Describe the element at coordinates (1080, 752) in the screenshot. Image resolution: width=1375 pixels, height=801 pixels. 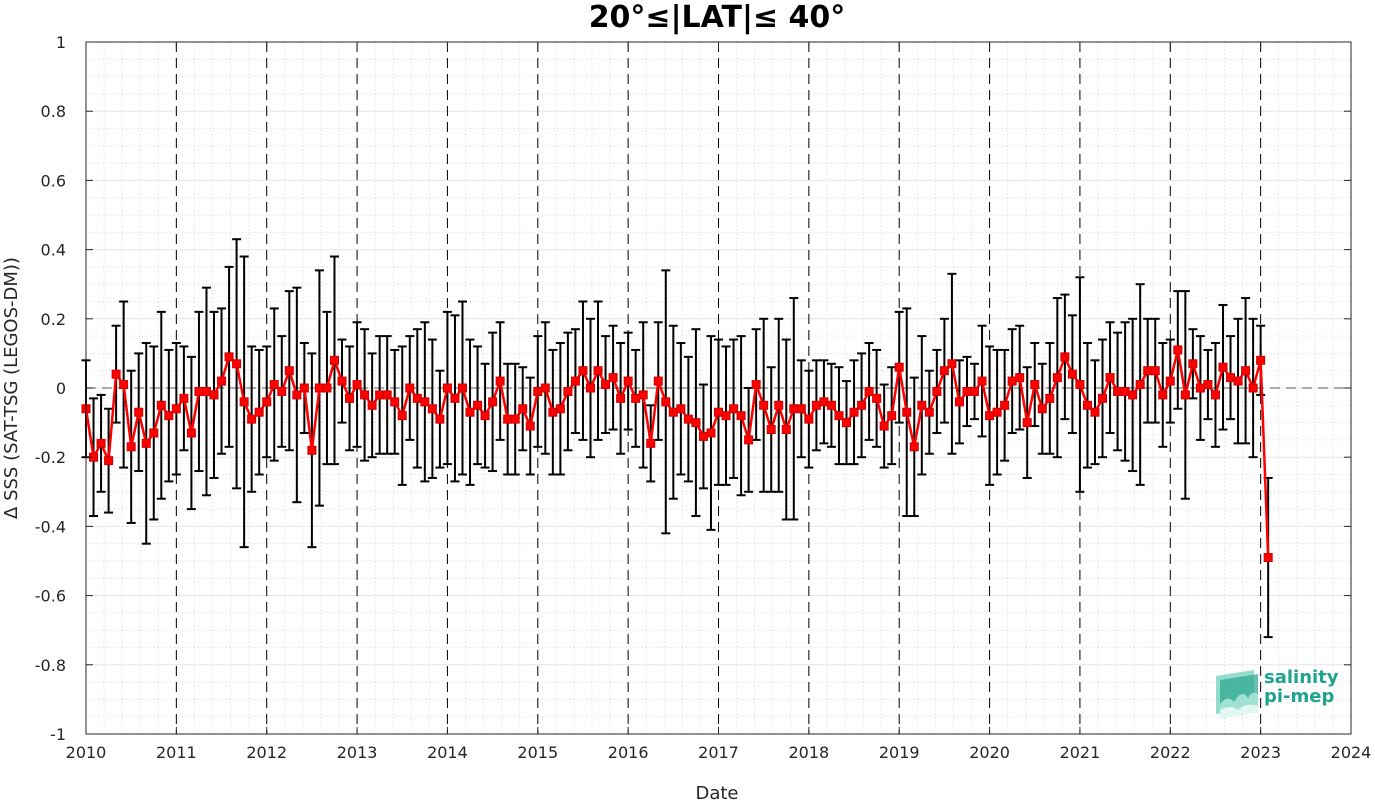
I see `x-tick-label: 2021` at that location.